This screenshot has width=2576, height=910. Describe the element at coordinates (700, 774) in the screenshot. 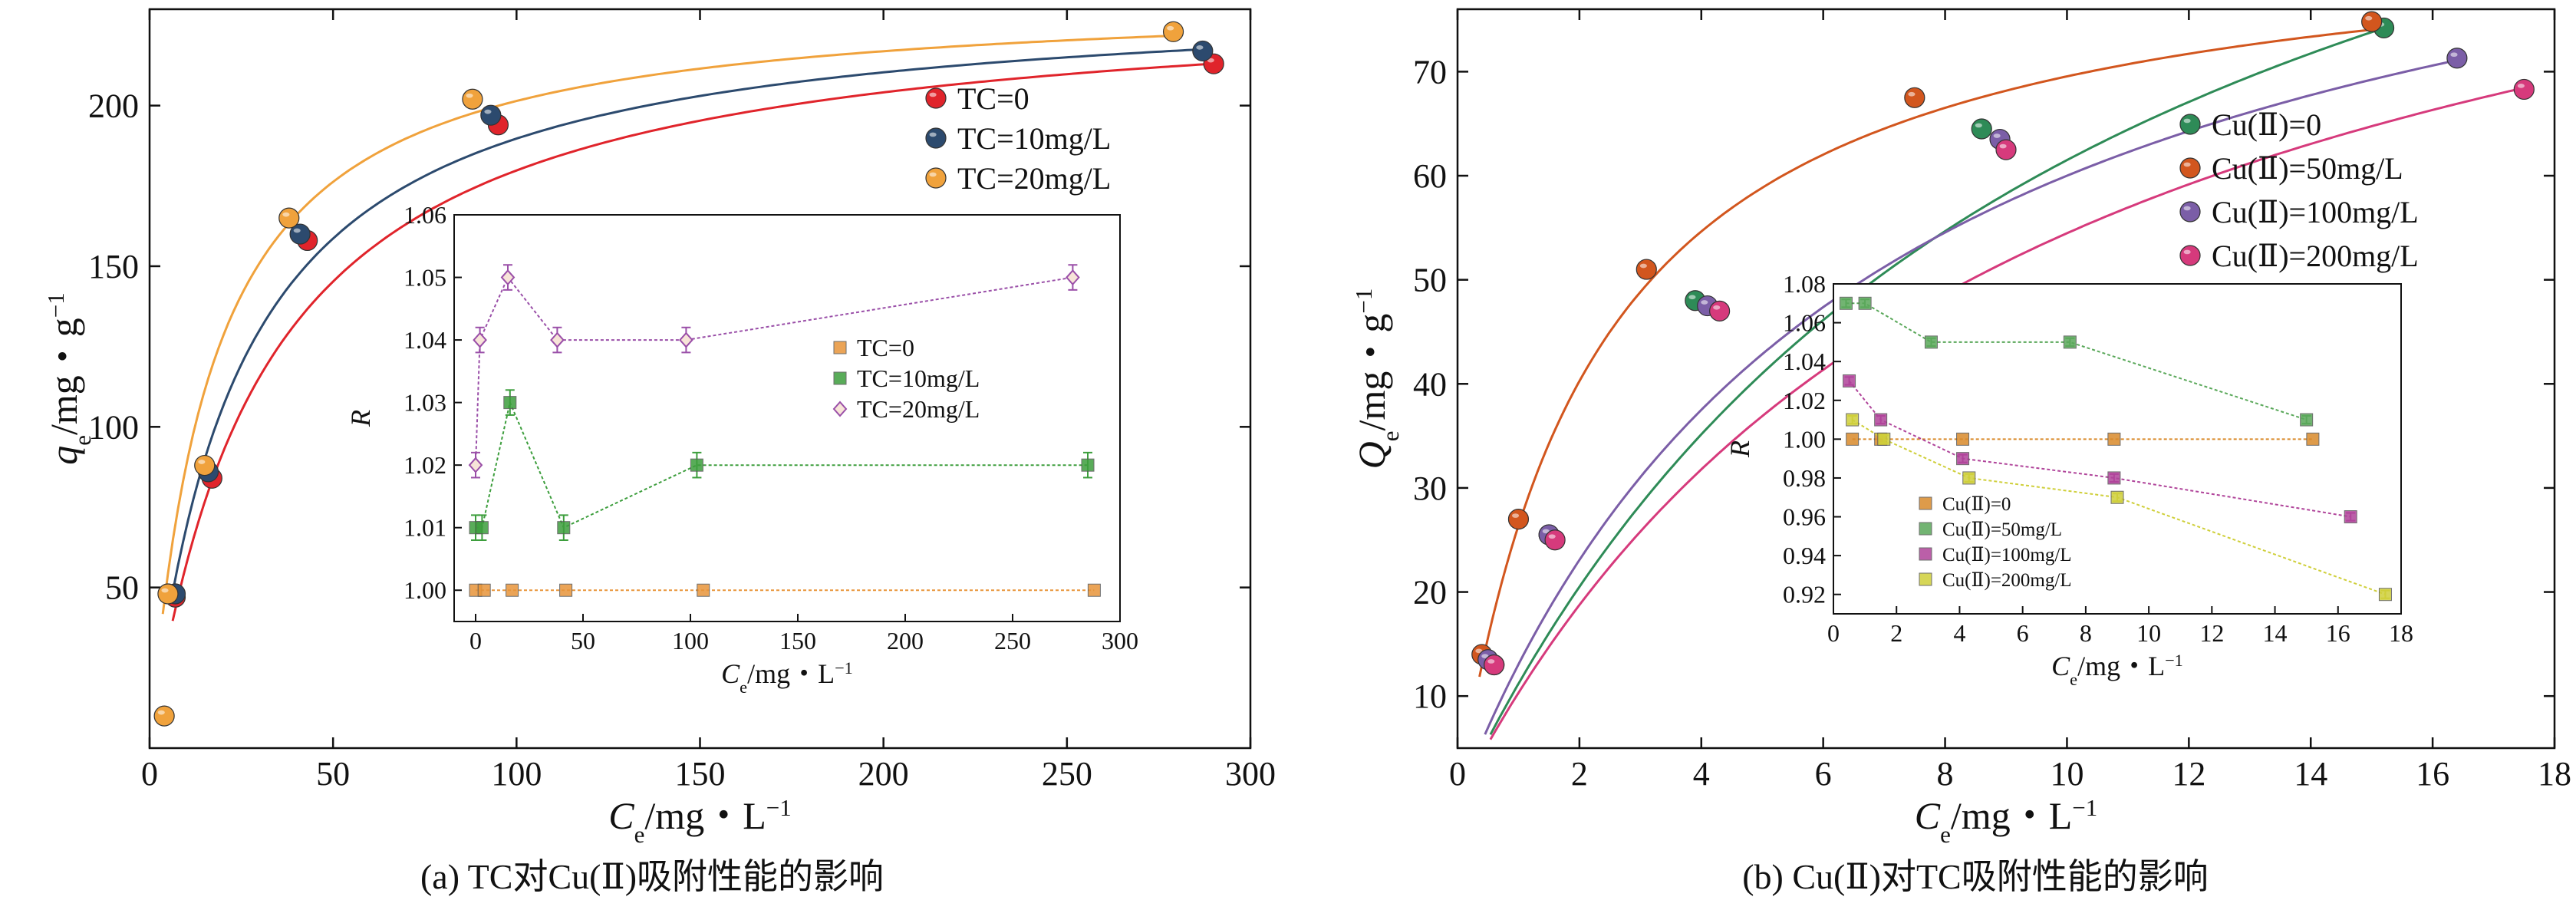

I see `x-tick-label: 150` at that location.